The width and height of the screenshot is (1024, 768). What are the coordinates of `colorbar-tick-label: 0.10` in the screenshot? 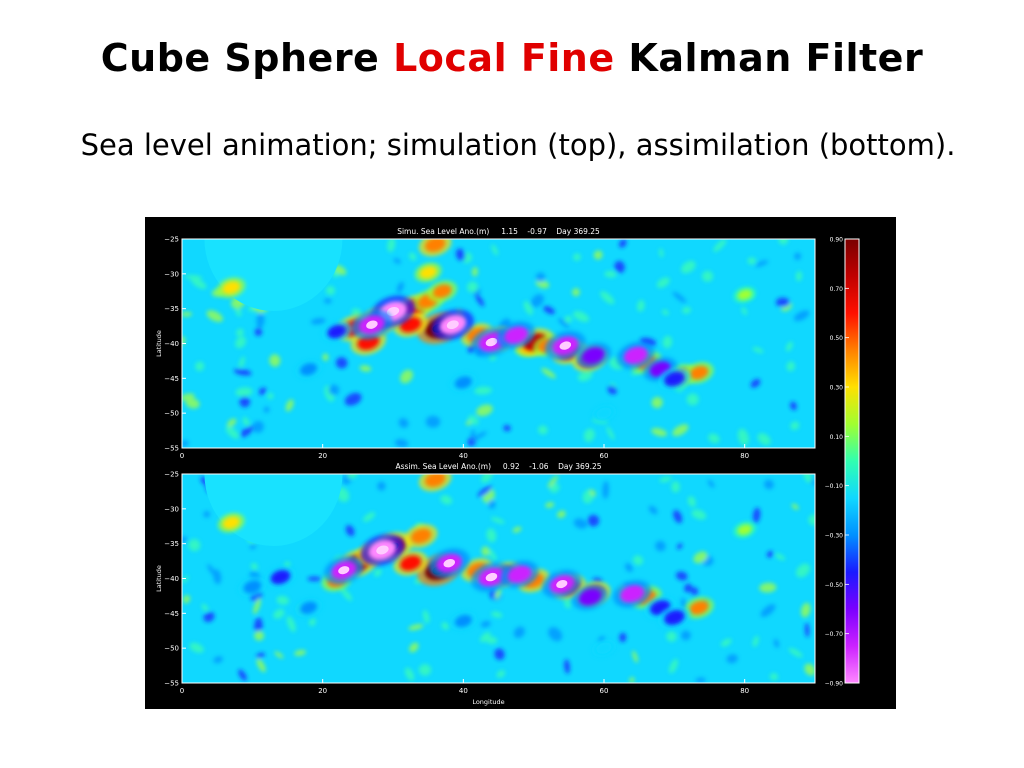 It's located at (837, 437).